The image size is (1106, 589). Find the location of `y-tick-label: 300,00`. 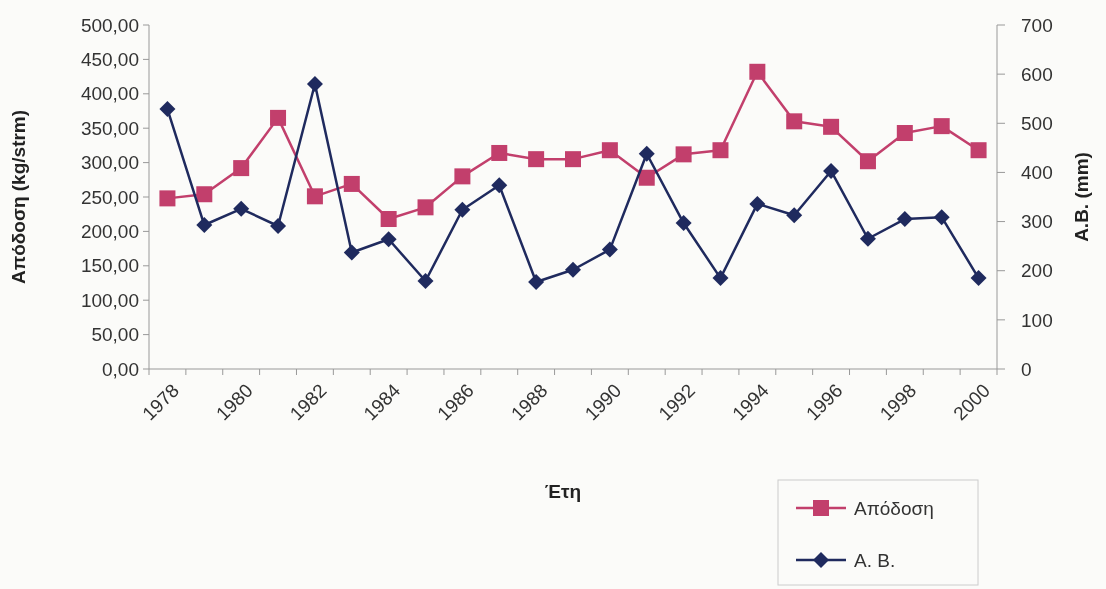

y-tick-label: 300,00 is located at coordinates (109, 163).